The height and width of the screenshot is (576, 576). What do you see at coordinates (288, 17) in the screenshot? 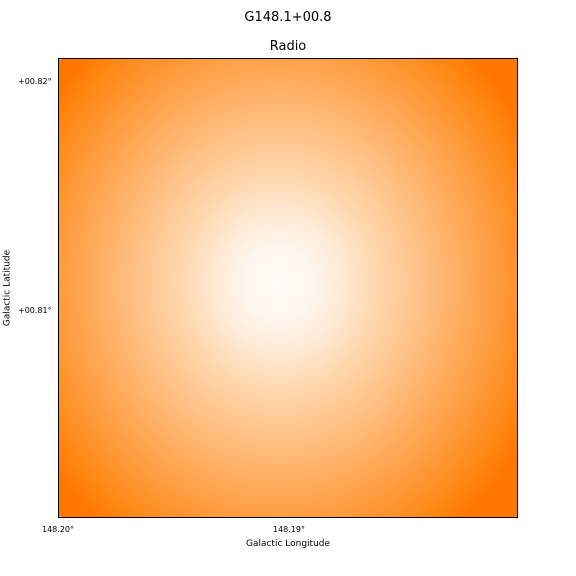
I see `figure-title: G148.1+00.8` at bounding box center [288, 17].